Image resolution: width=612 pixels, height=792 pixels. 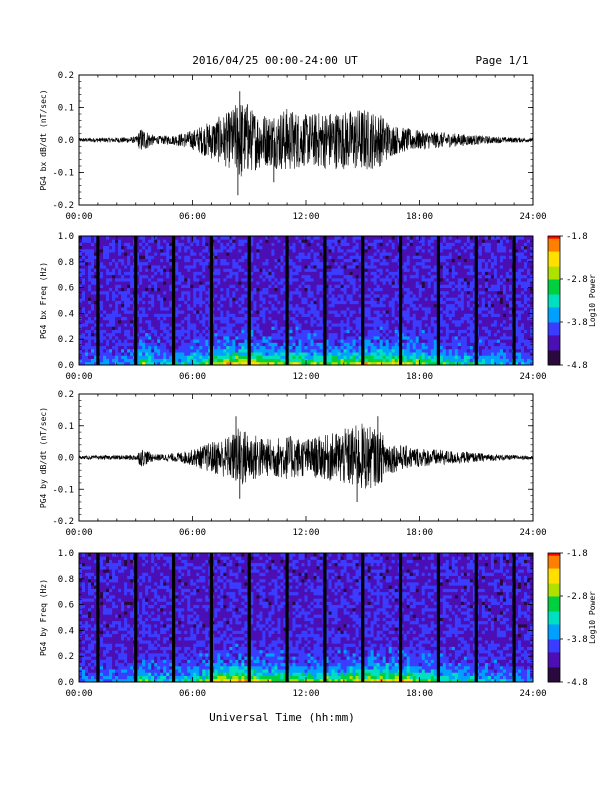 I want to click on header-page: Page 1/1, so click(x=502, y=60).